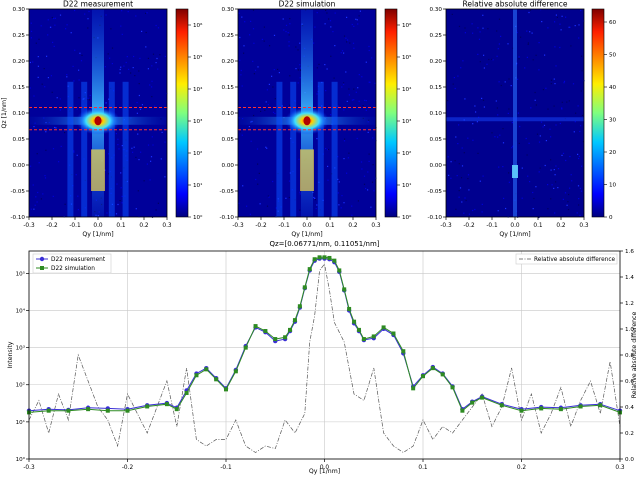  What do you see at coordinates (598, 113) in the screenshot?
I see `colorbar` at bounding box center [598, 113].